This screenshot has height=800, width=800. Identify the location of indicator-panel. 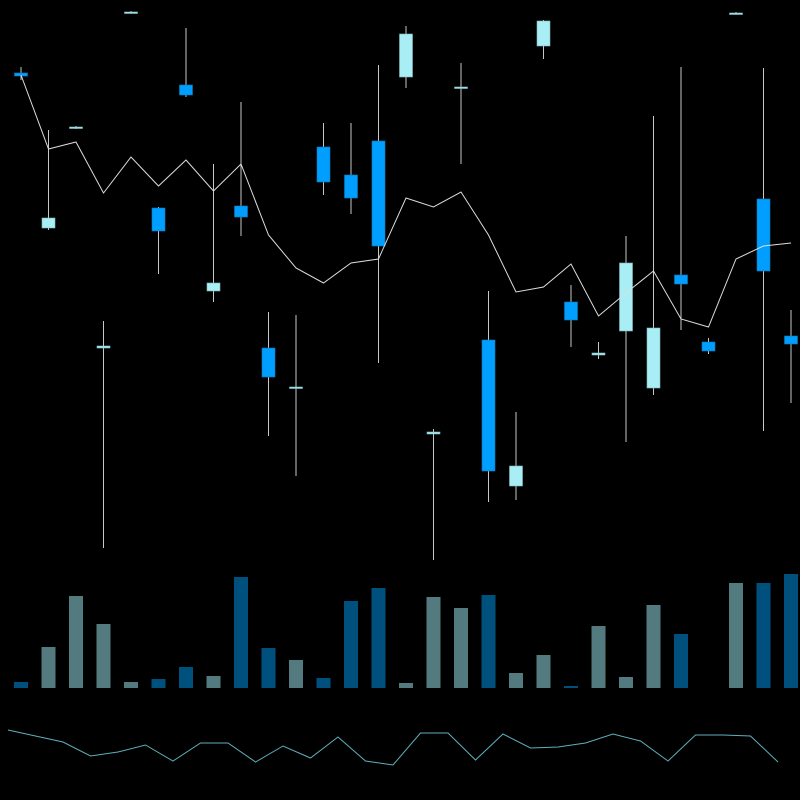
(393, 747).